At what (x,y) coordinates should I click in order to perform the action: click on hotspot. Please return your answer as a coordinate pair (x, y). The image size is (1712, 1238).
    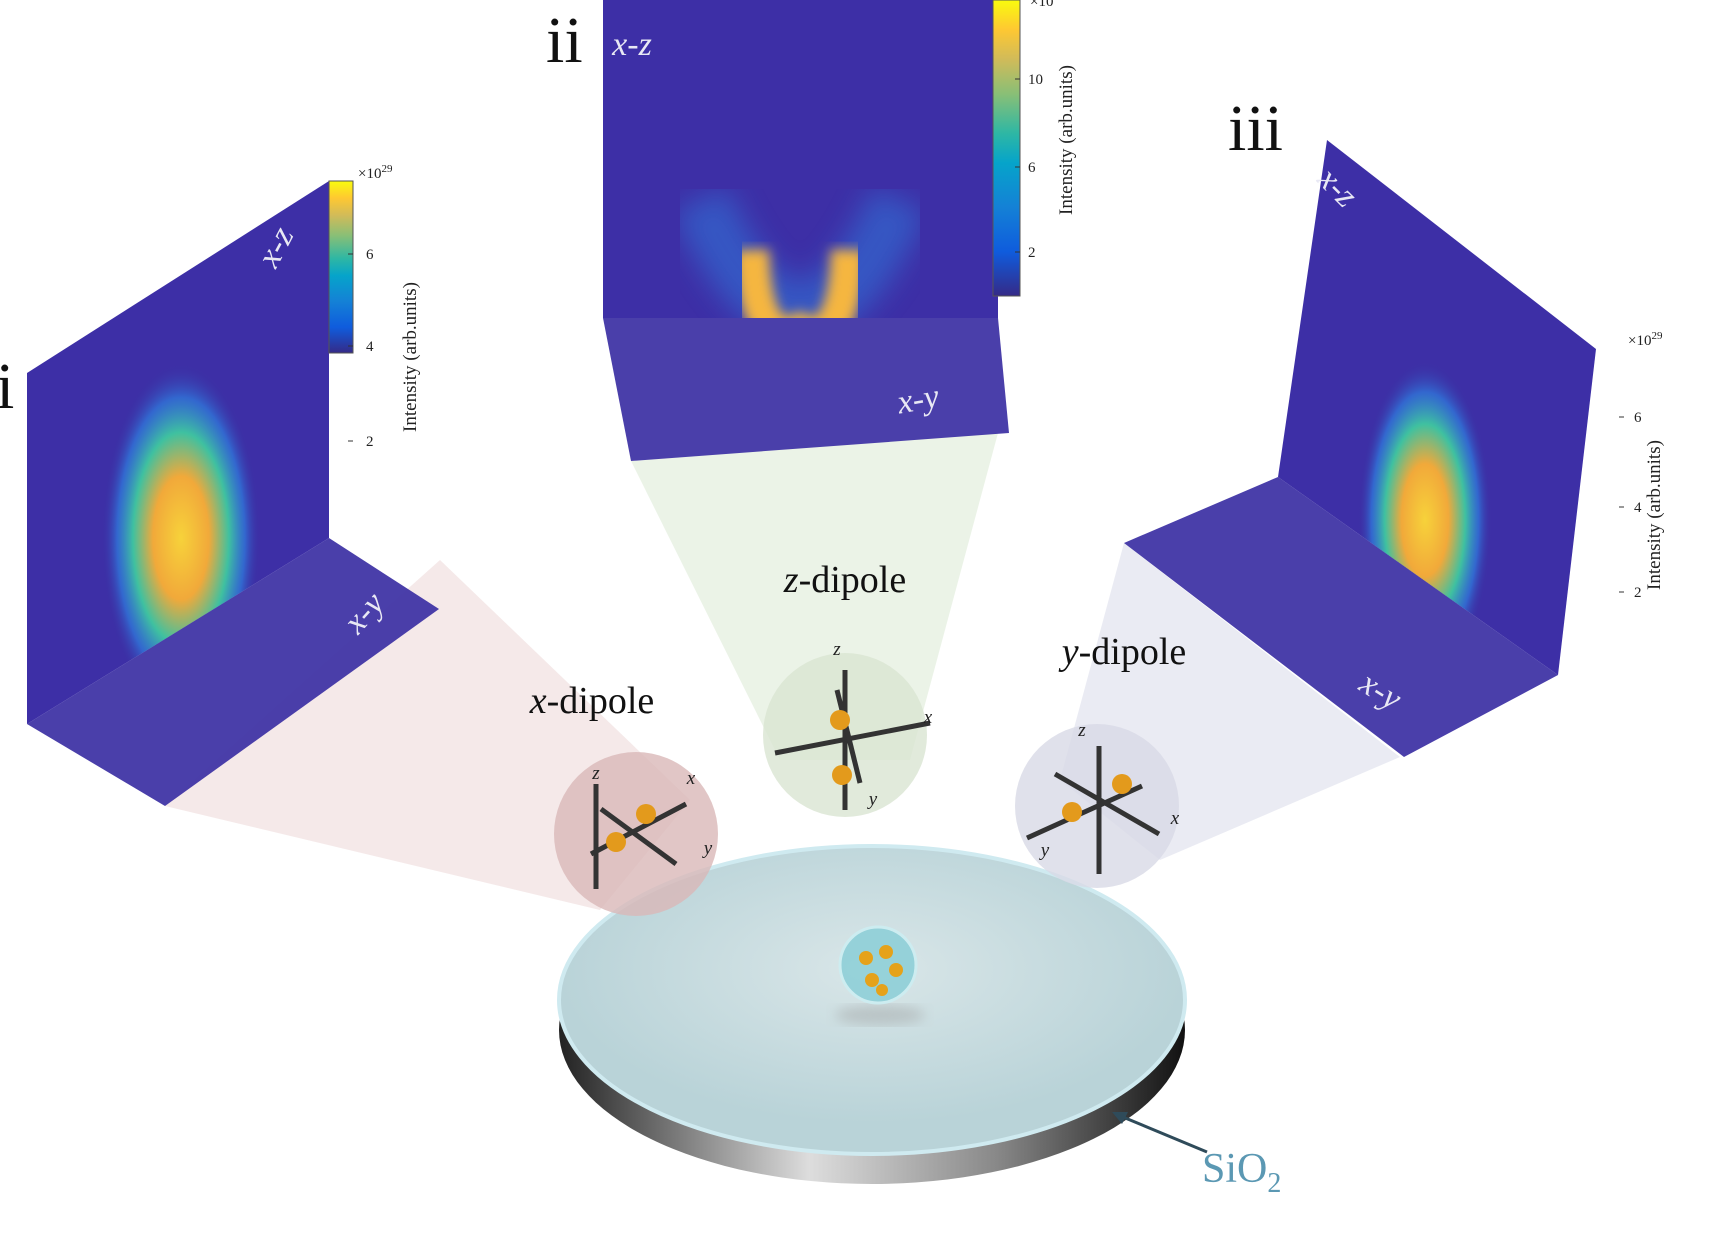
    Looking at the image, I should click on (800, 283).